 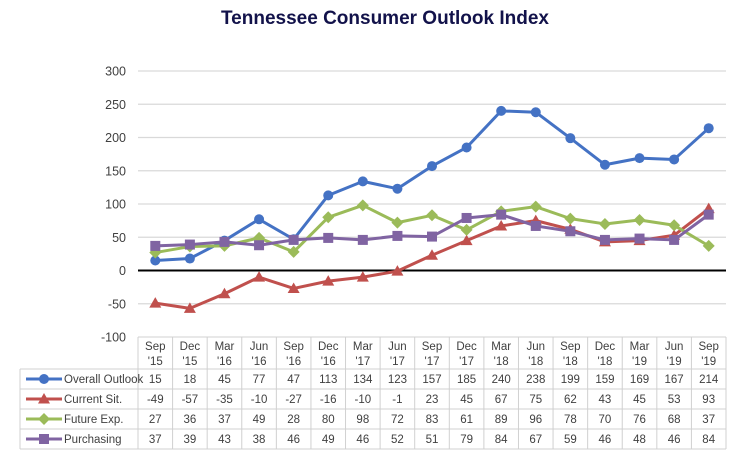 What do you see at coordinates (432, 230) in the screenshot?
I see `series-purchasing` at bounding box center [432, 230].